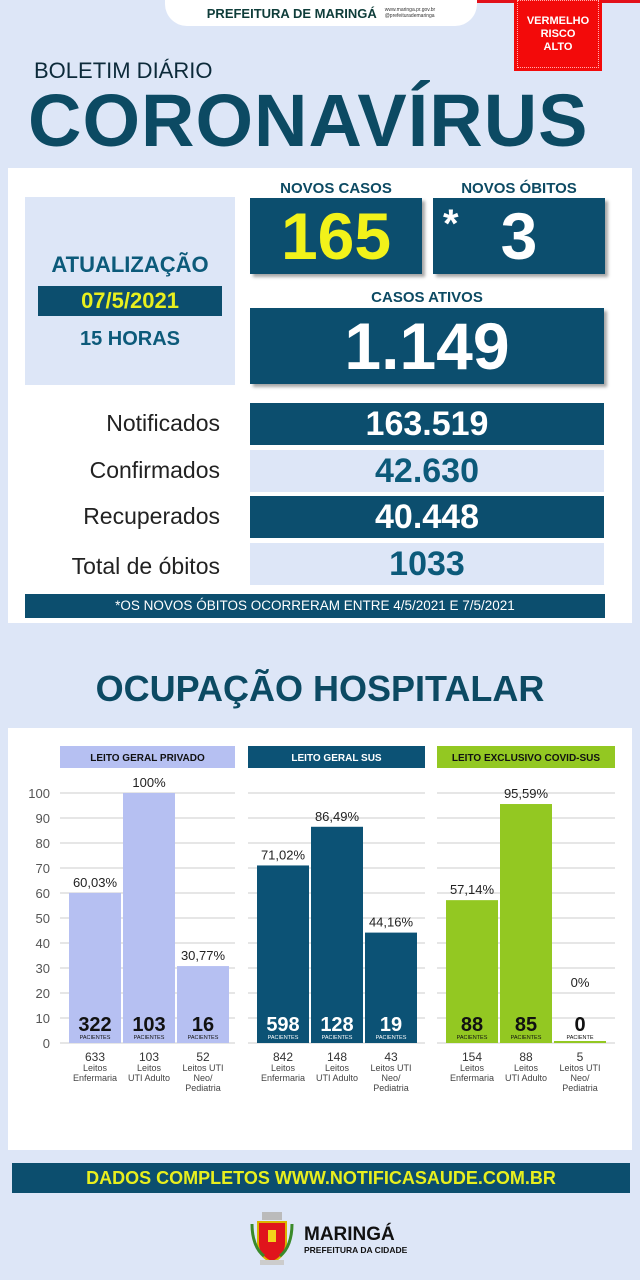 This screenshot has width=640, height=1280. I want to click on bar-patients: 88, so click(472, 1025).